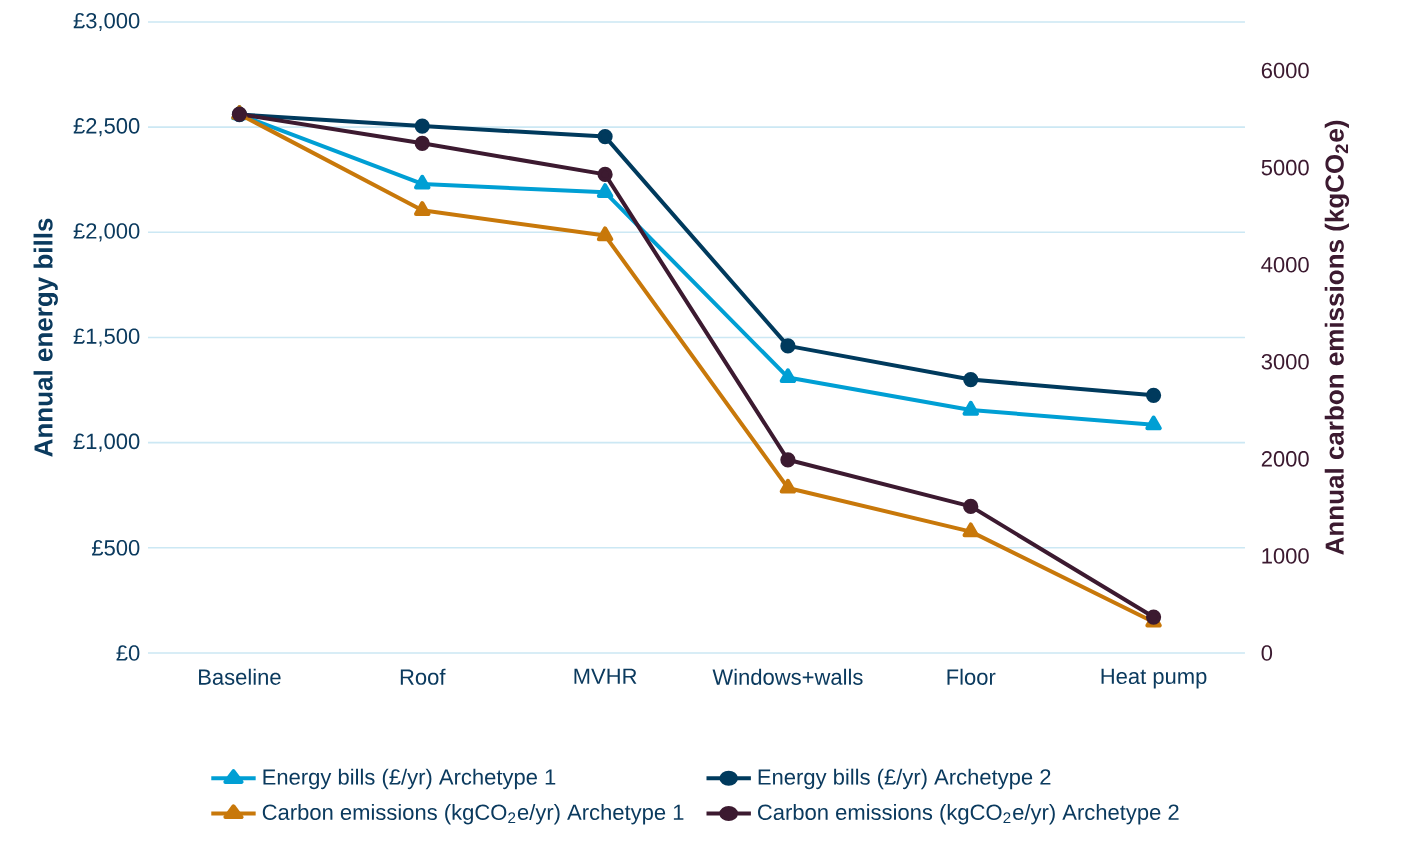 Image resolution: width=1403 pixels, height=849 pixels. Describe the element at coordinates (409, 779) in the screenshot. I see `legend-label: Energy bills (£/yr) Archetype 1` at that location.